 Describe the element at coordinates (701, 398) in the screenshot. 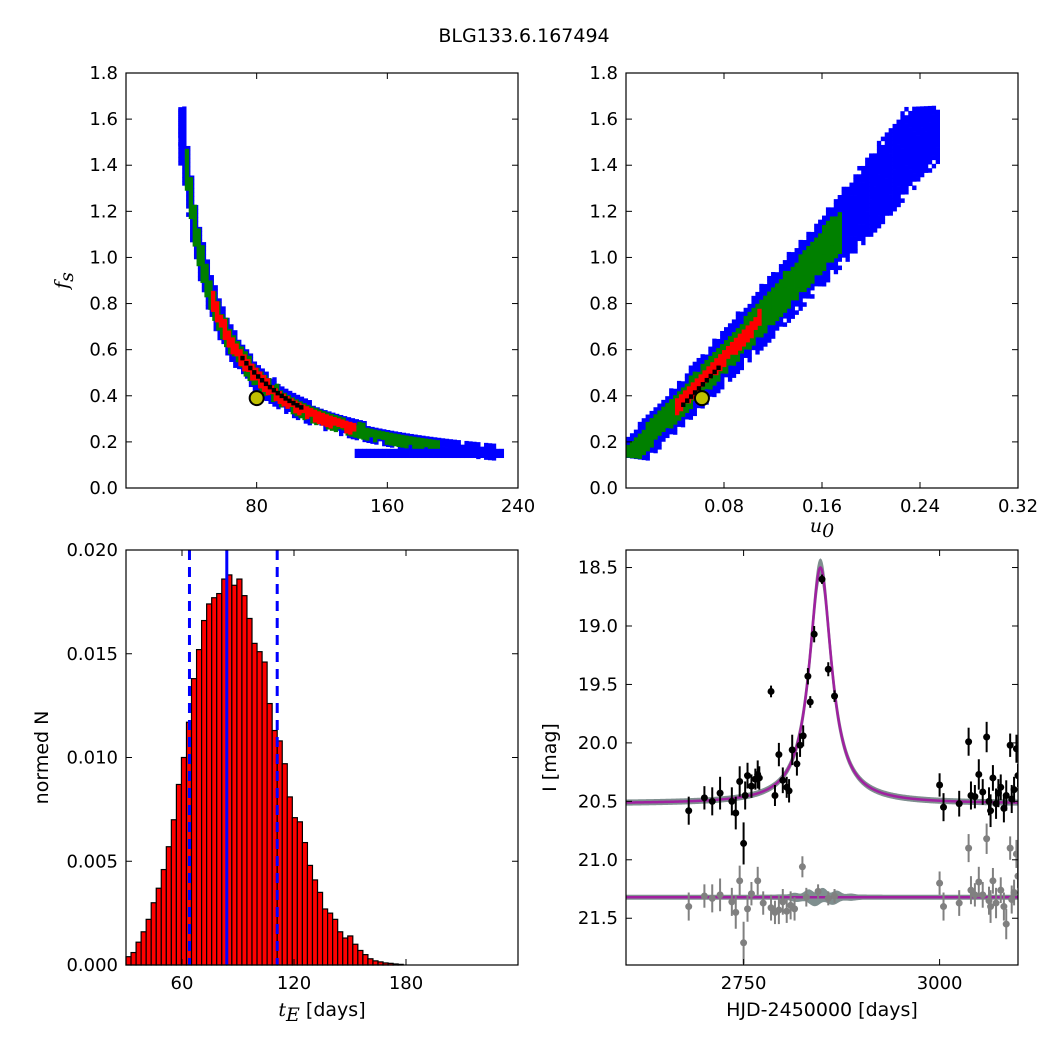

I see `best-fit-marker` at that location.